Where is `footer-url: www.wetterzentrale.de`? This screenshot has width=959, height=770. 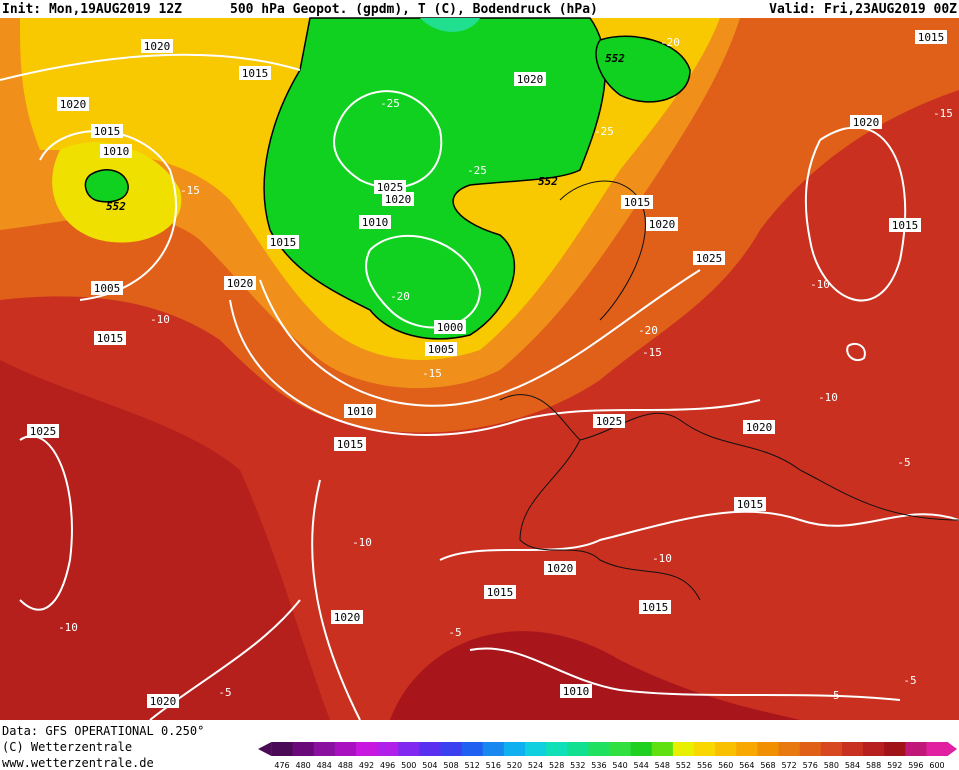 footer-url: www.wetterzentrale.de is located at coordinates (78, 763).